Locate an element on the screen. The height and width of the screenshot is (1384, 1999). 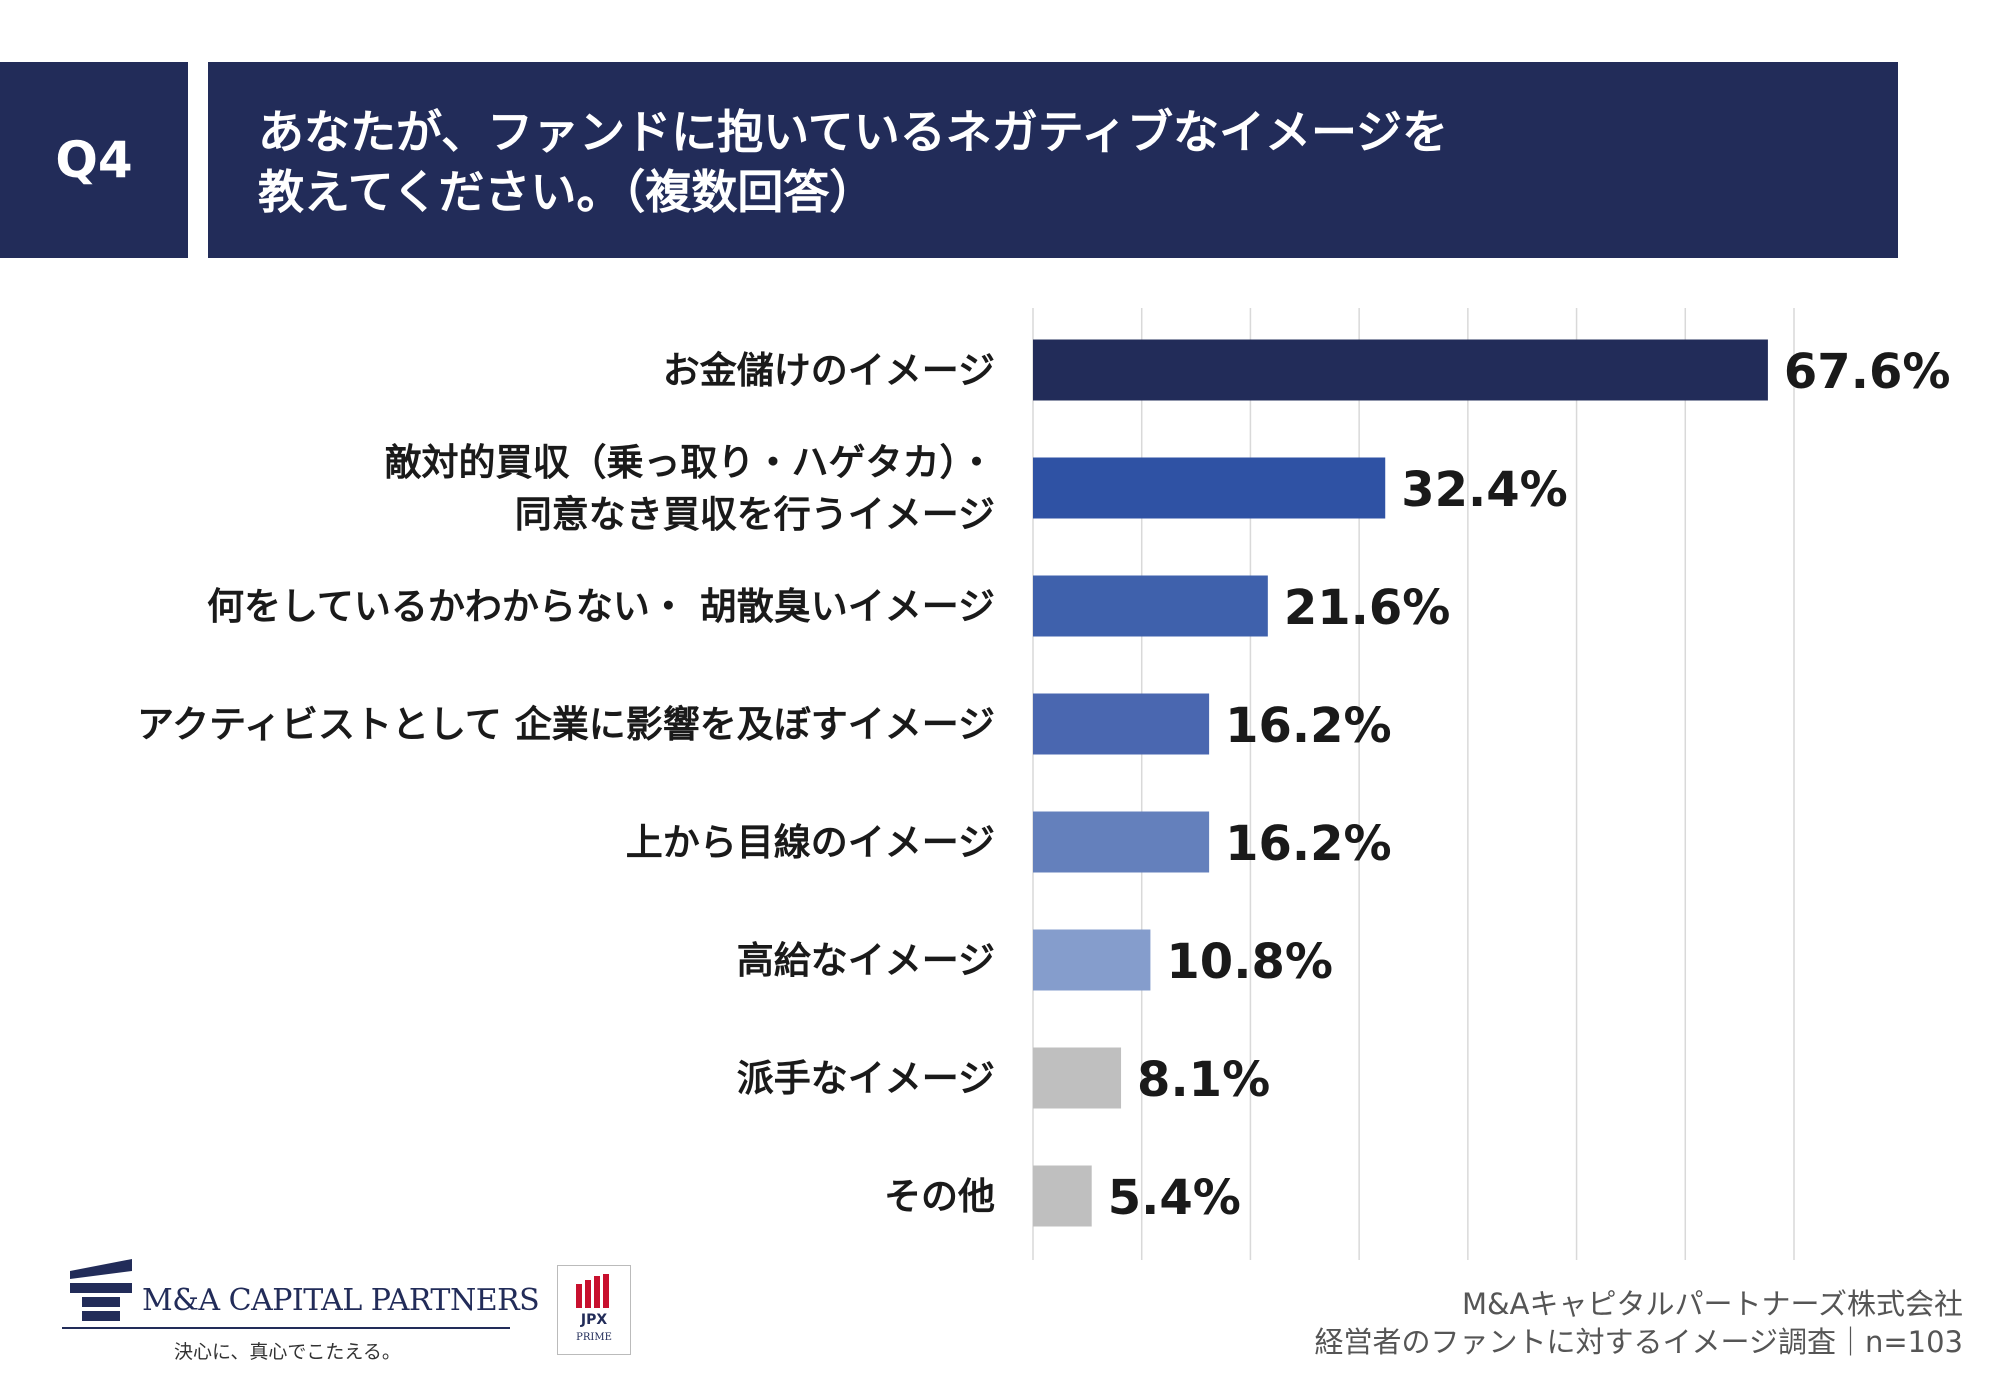
question-number: Q4 is located at coordinates (94, 160).